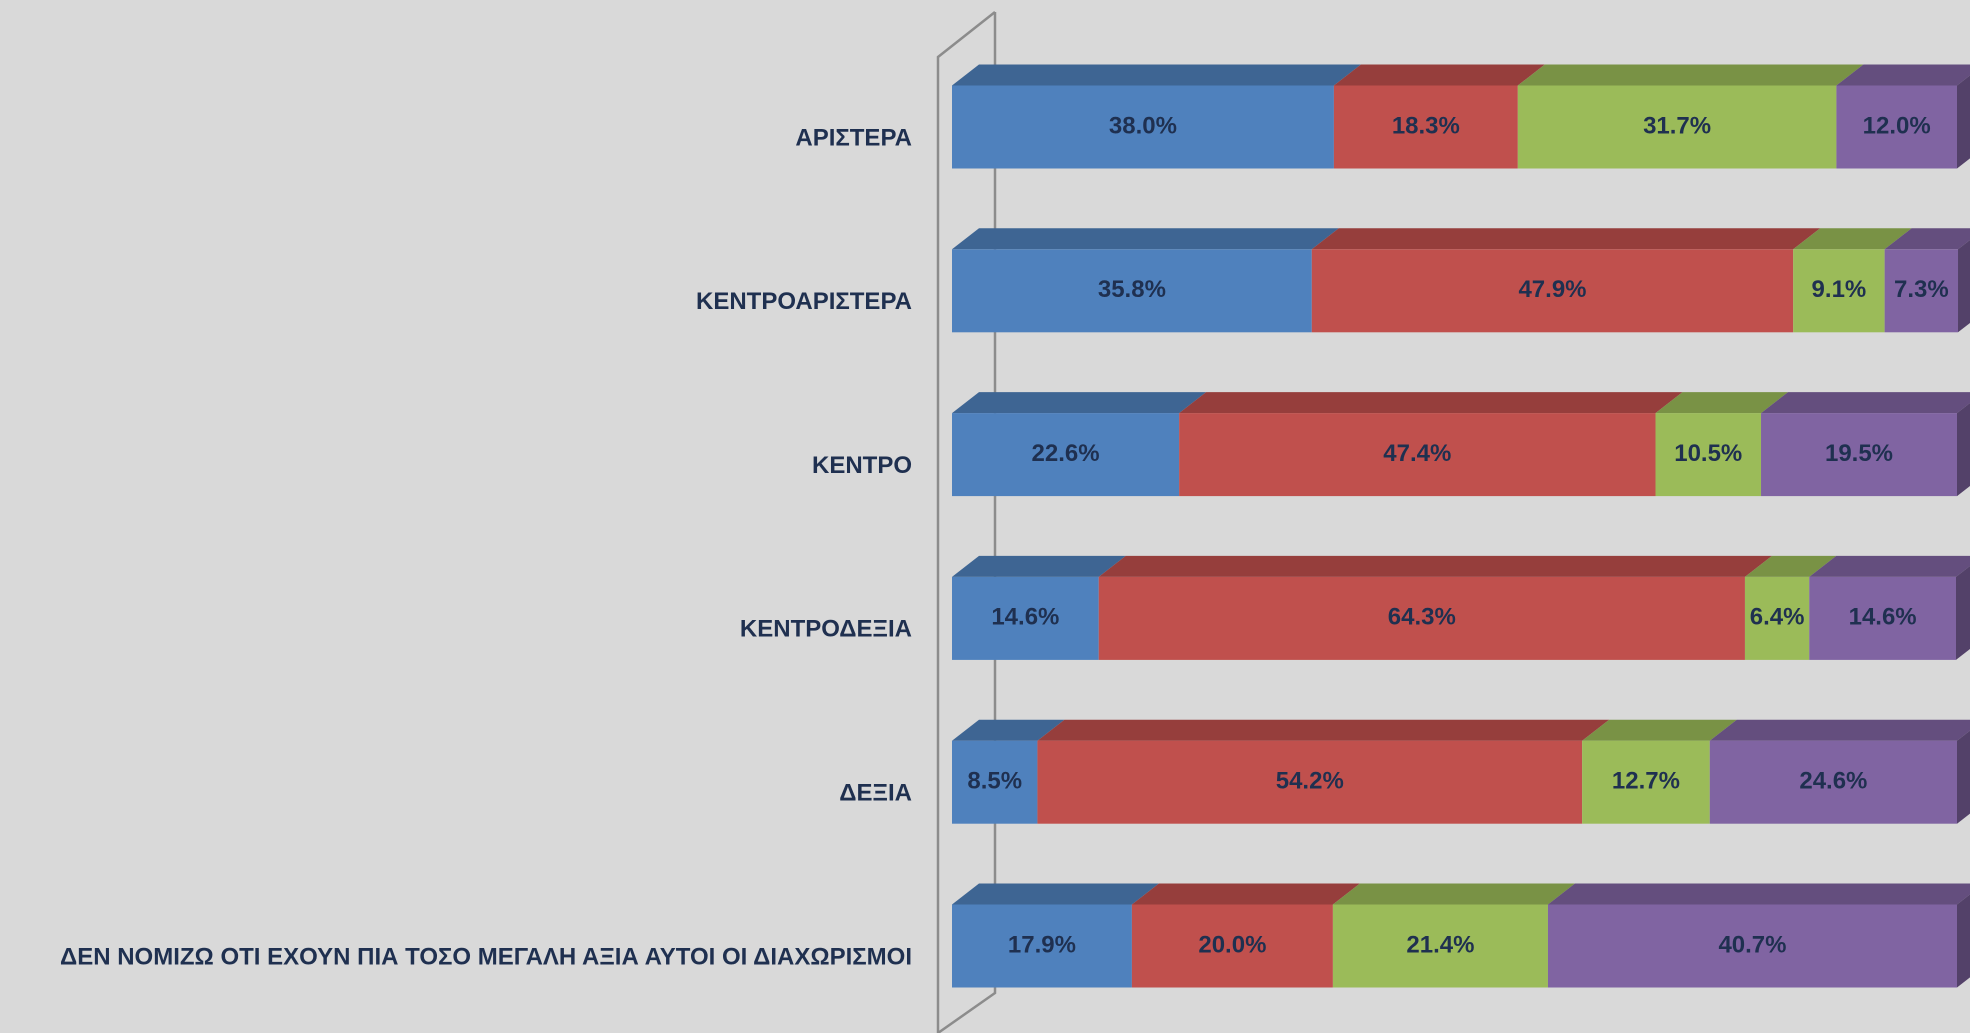 The image size is (1970, 1033). I want to click on data-label: 10.5%, so click(1708, 453).